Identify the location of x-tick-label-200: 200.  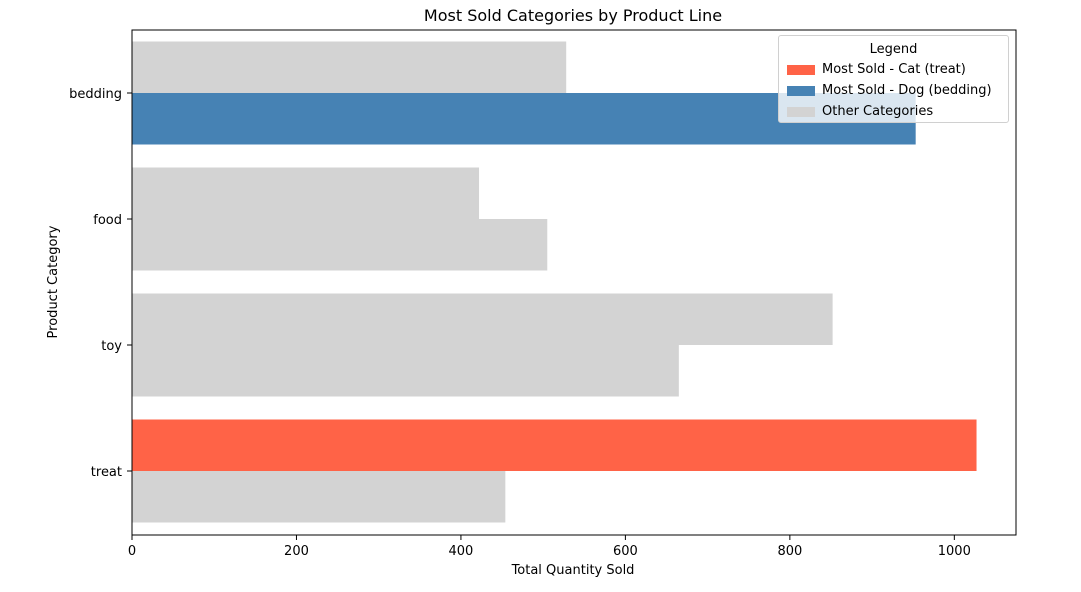
(296, 551).